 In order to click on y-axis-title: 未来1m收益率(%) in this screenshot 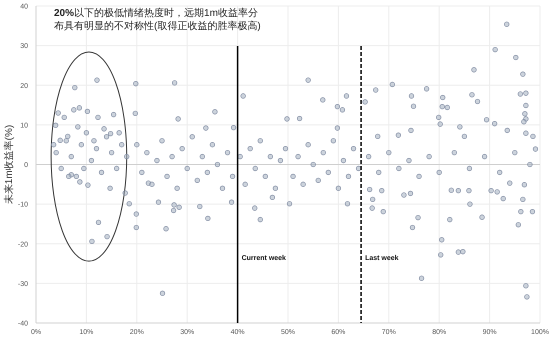, I will do `click(9, 164)`.